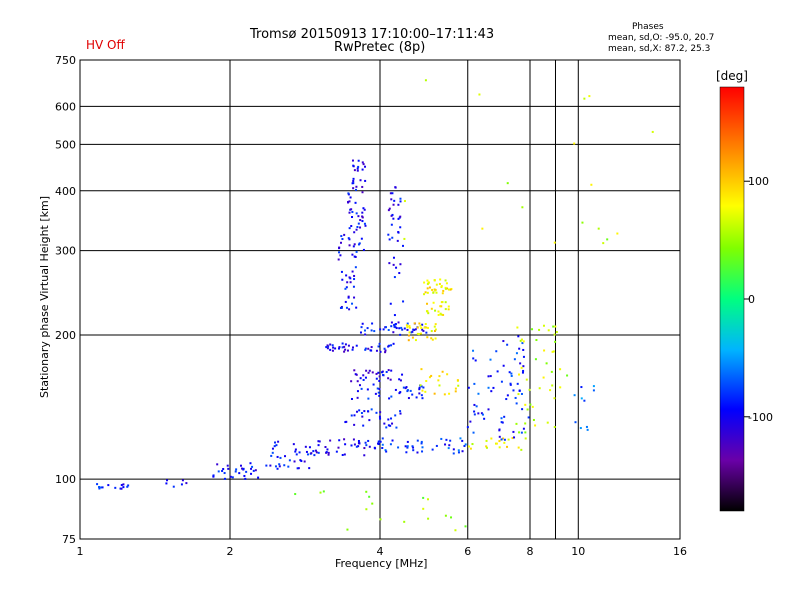 The width and height of the screenshot is (800, 600). I want to click on colorbar-tick-label: 100, so click(758, 181).